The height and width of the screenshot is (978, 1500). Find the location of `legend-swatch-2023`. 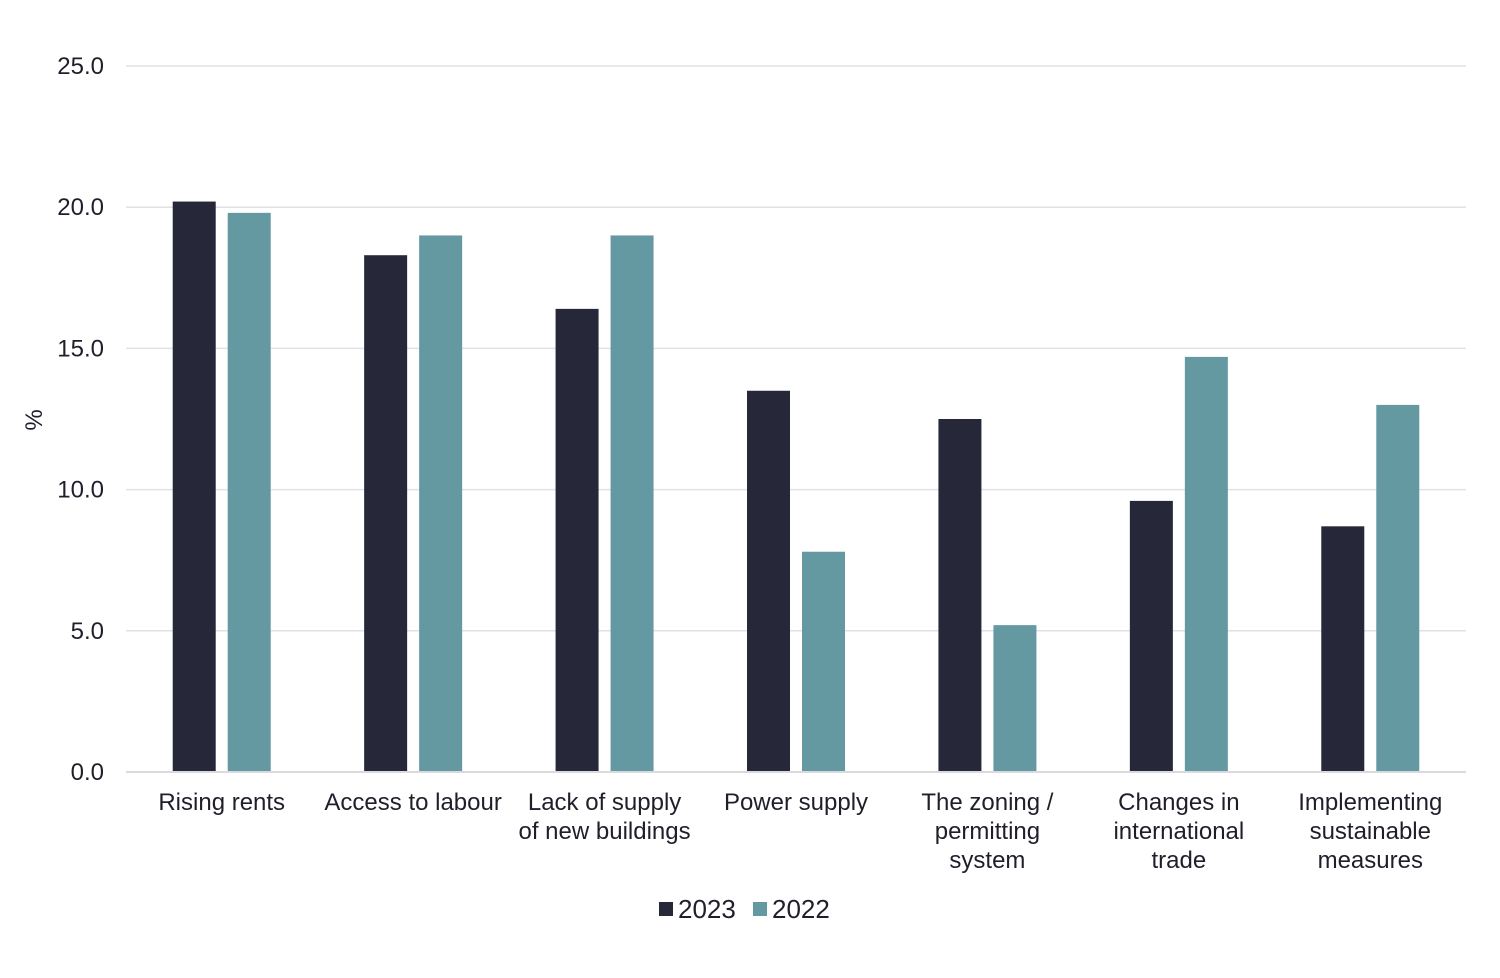

legend-swatch-2023 is located at coordinates (666, 909).